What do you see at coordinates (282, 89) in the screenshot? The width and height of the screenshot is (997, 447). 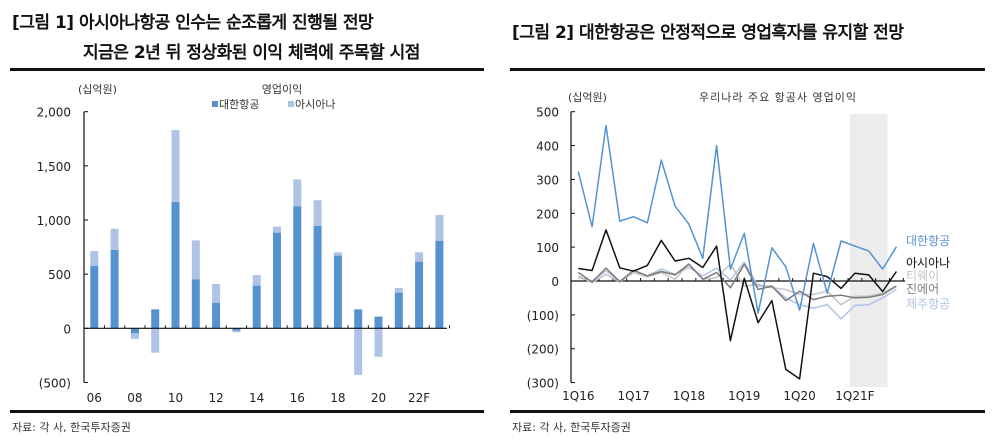 I see `chart-title: 영업이익` at bounding box center [282, 89].